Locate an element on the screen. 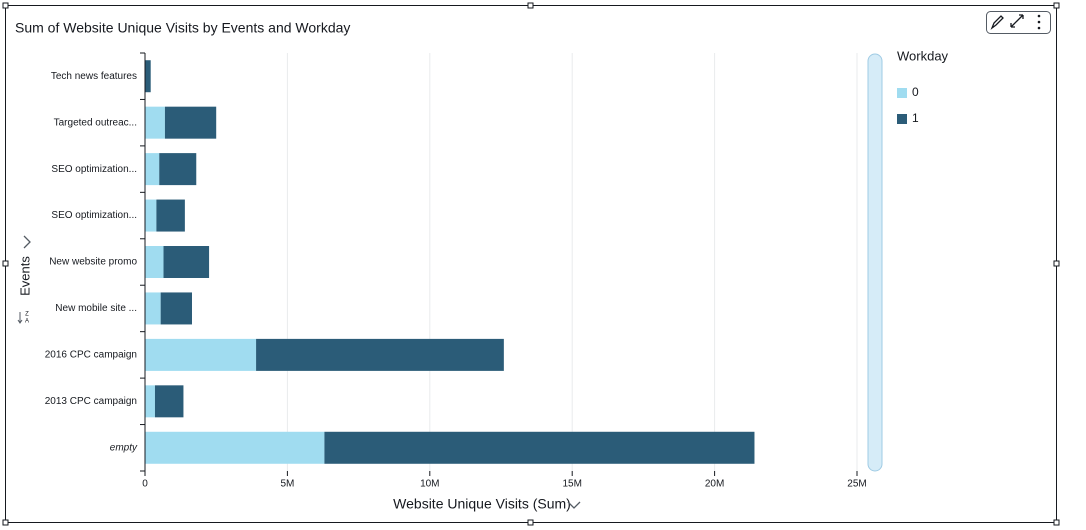 The width and height of the screenshot is (1086, 530). legend-label: 0 is located at coordinates (915, 92).